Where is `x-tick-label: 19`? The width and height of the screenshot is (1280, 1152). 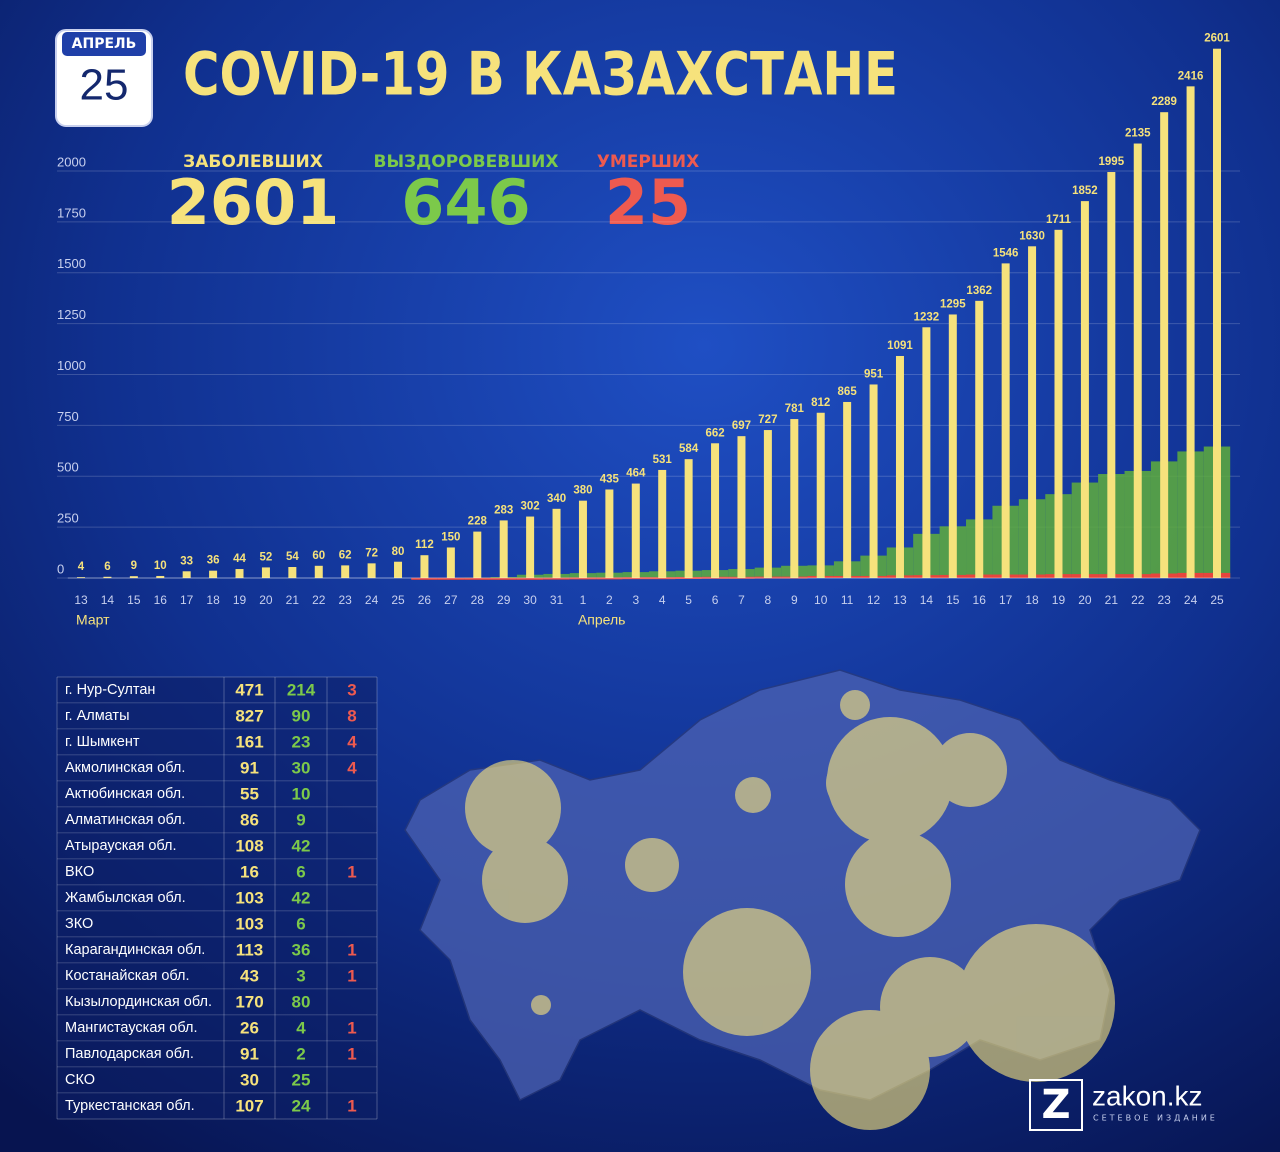 x-tick-label: 19 is located at coordinates (1059, 600).